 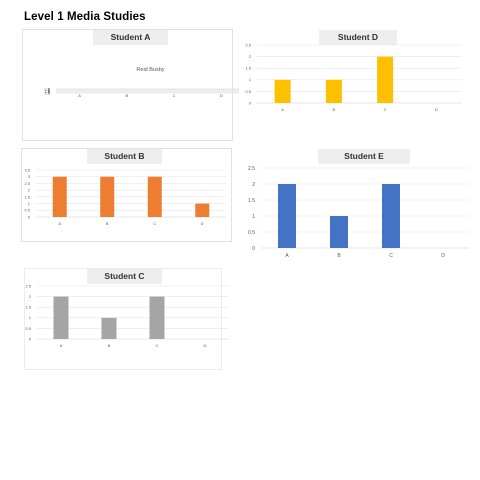 I want to click on chart-title-student-e: Student E, so click(x=364, y=156).